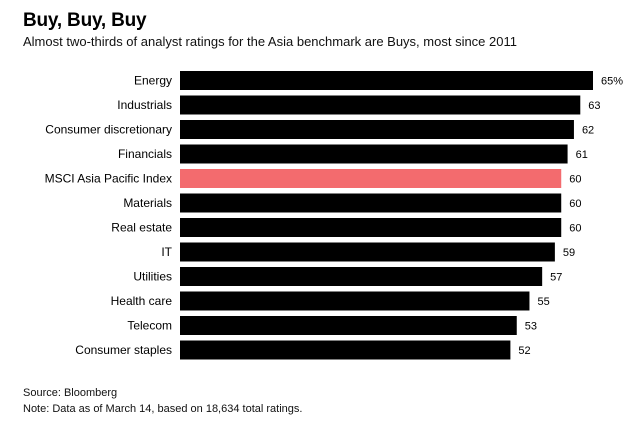 The width and height of the screenshot is (640, 432). Describe the element at coordinates (142, 301) in the screenshot. I see `category-label-health-care: Health care` at that location.